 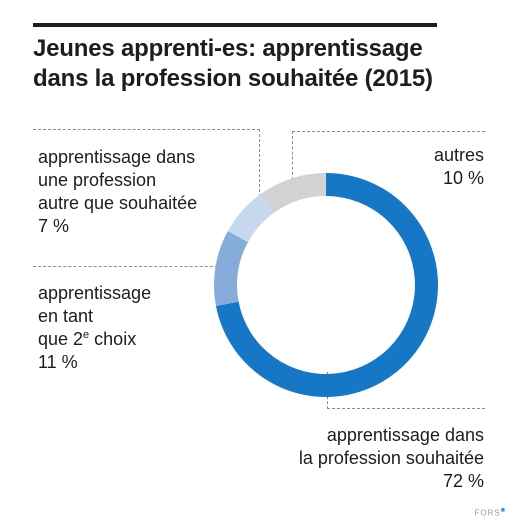 I want to click on label-deuxieme-choix-line-3-prefix: que 2, so click(x=61, y=339).